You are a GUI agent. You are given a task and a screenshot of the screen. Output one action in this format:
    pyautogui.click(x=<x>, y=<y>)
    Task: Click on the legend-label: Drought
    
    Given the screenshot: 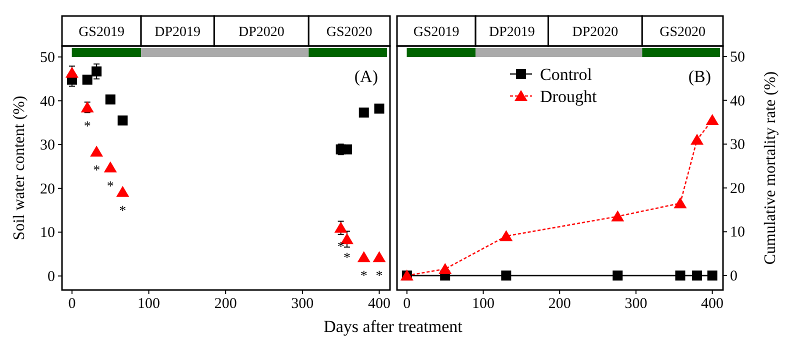 What is the action you would take?
    pyautogui.click(x=568, y=96)
    